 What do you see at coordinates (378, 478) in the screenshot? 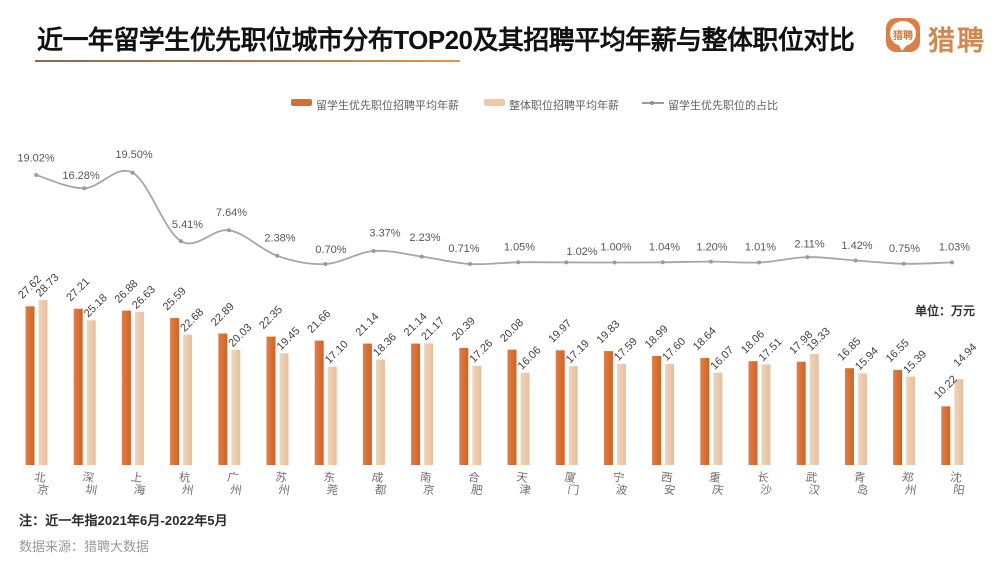
I see `svg-text: 成` at bounding box center [378, 478].